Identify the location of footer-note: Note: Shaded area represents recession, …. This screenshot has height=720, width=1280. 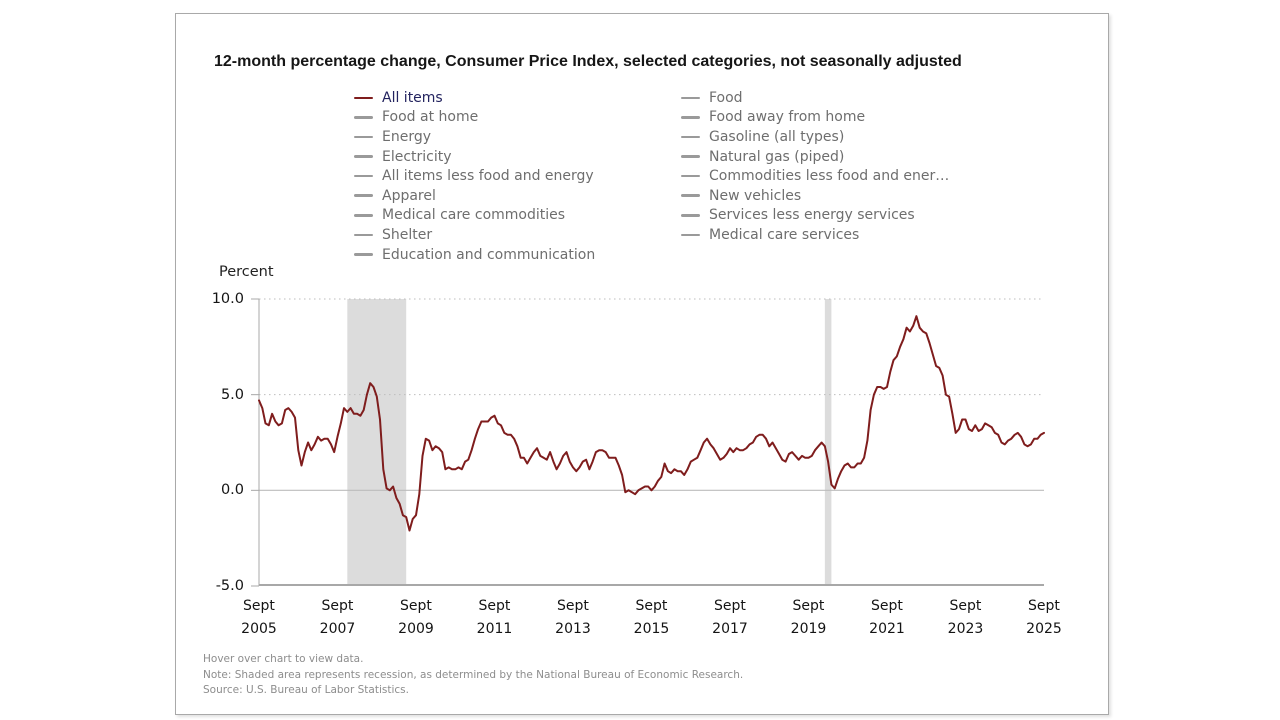
(473, 674).